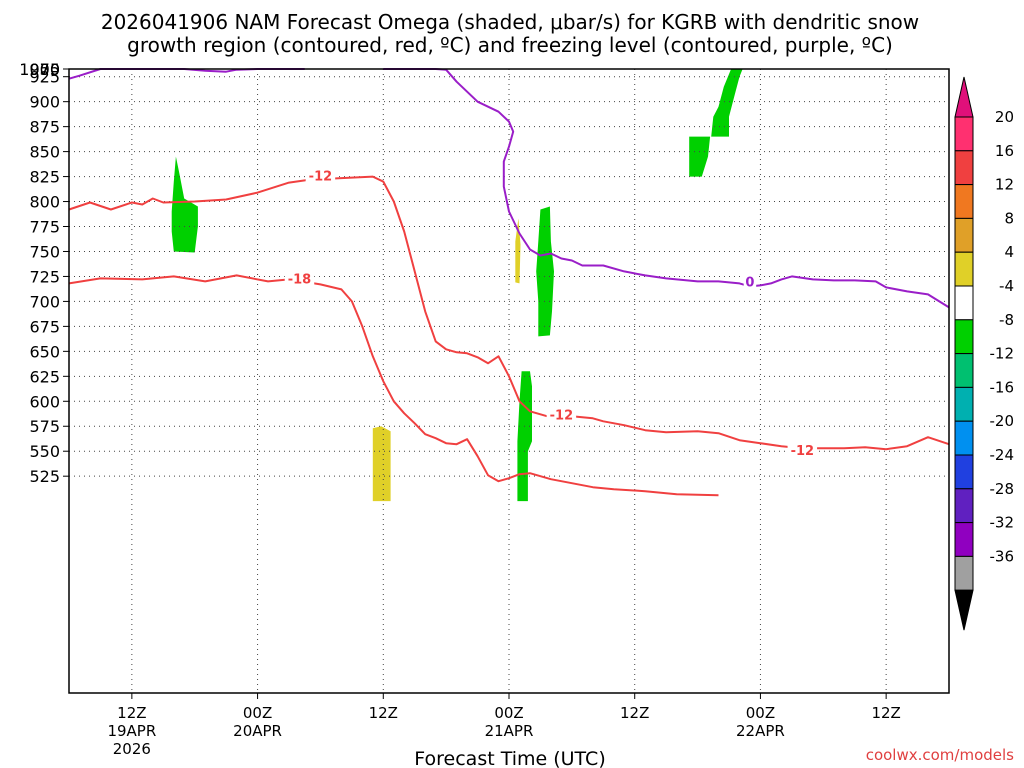  Describe the element at coordinates (44, 476) in the screenshot. I see `y-tick-label: 525` at that location.